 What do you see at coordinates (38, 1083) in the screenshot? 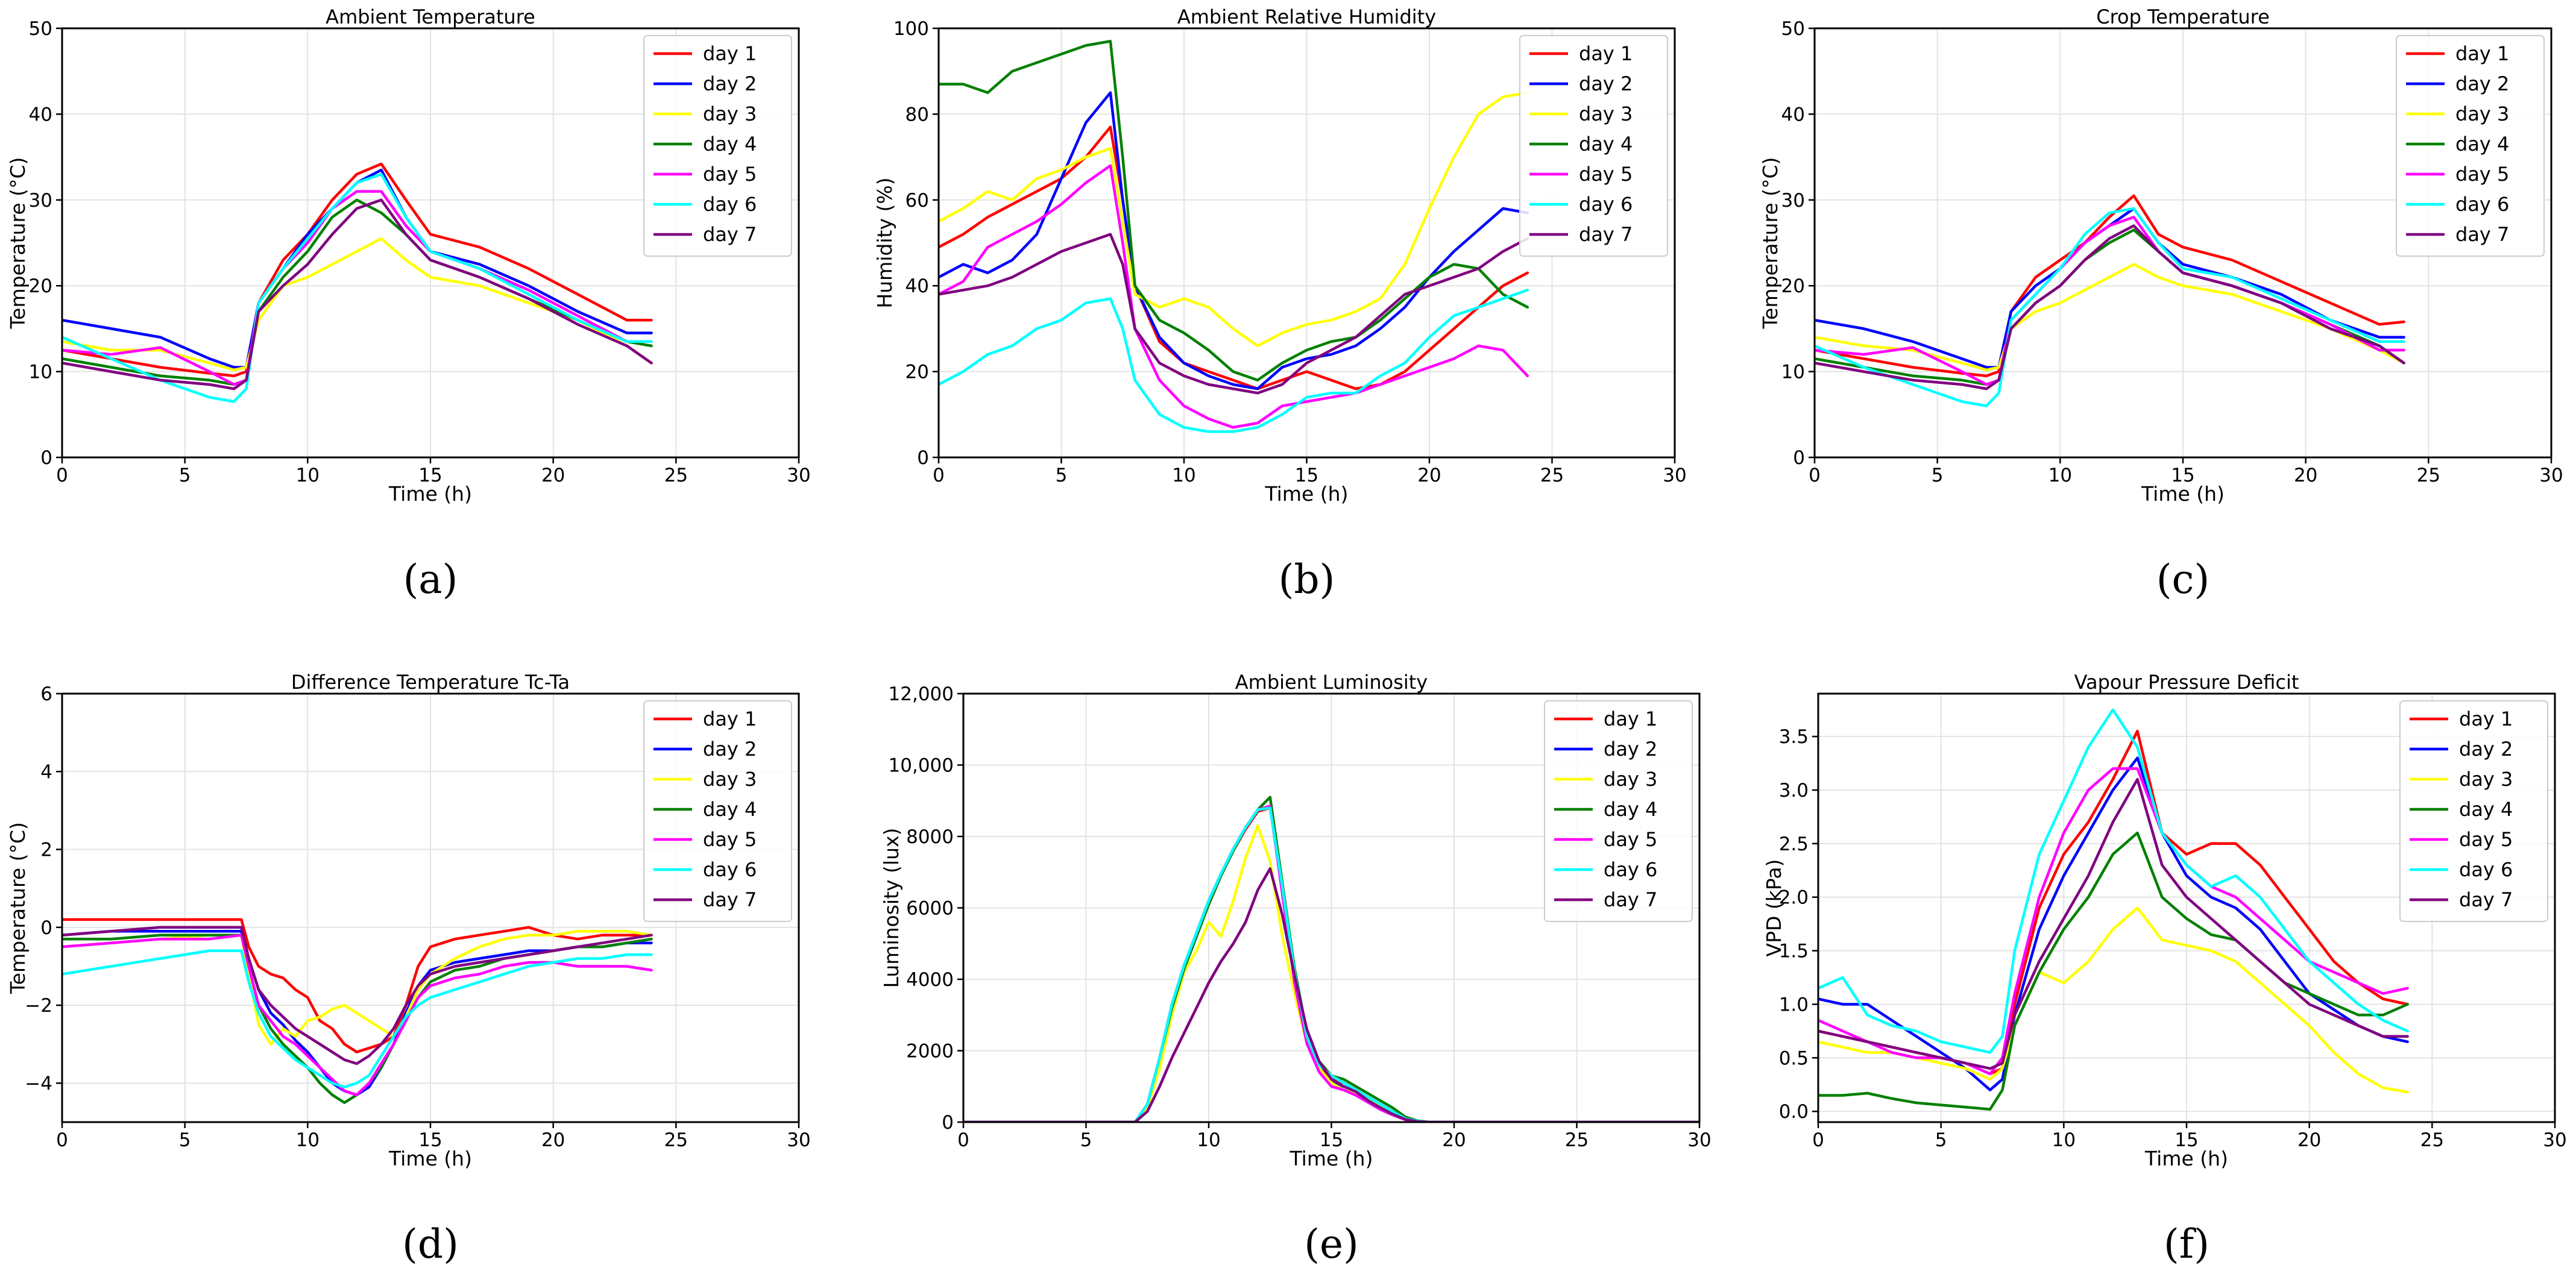
I see `y-tick-label: −4` at bounding box center [38, 1083].